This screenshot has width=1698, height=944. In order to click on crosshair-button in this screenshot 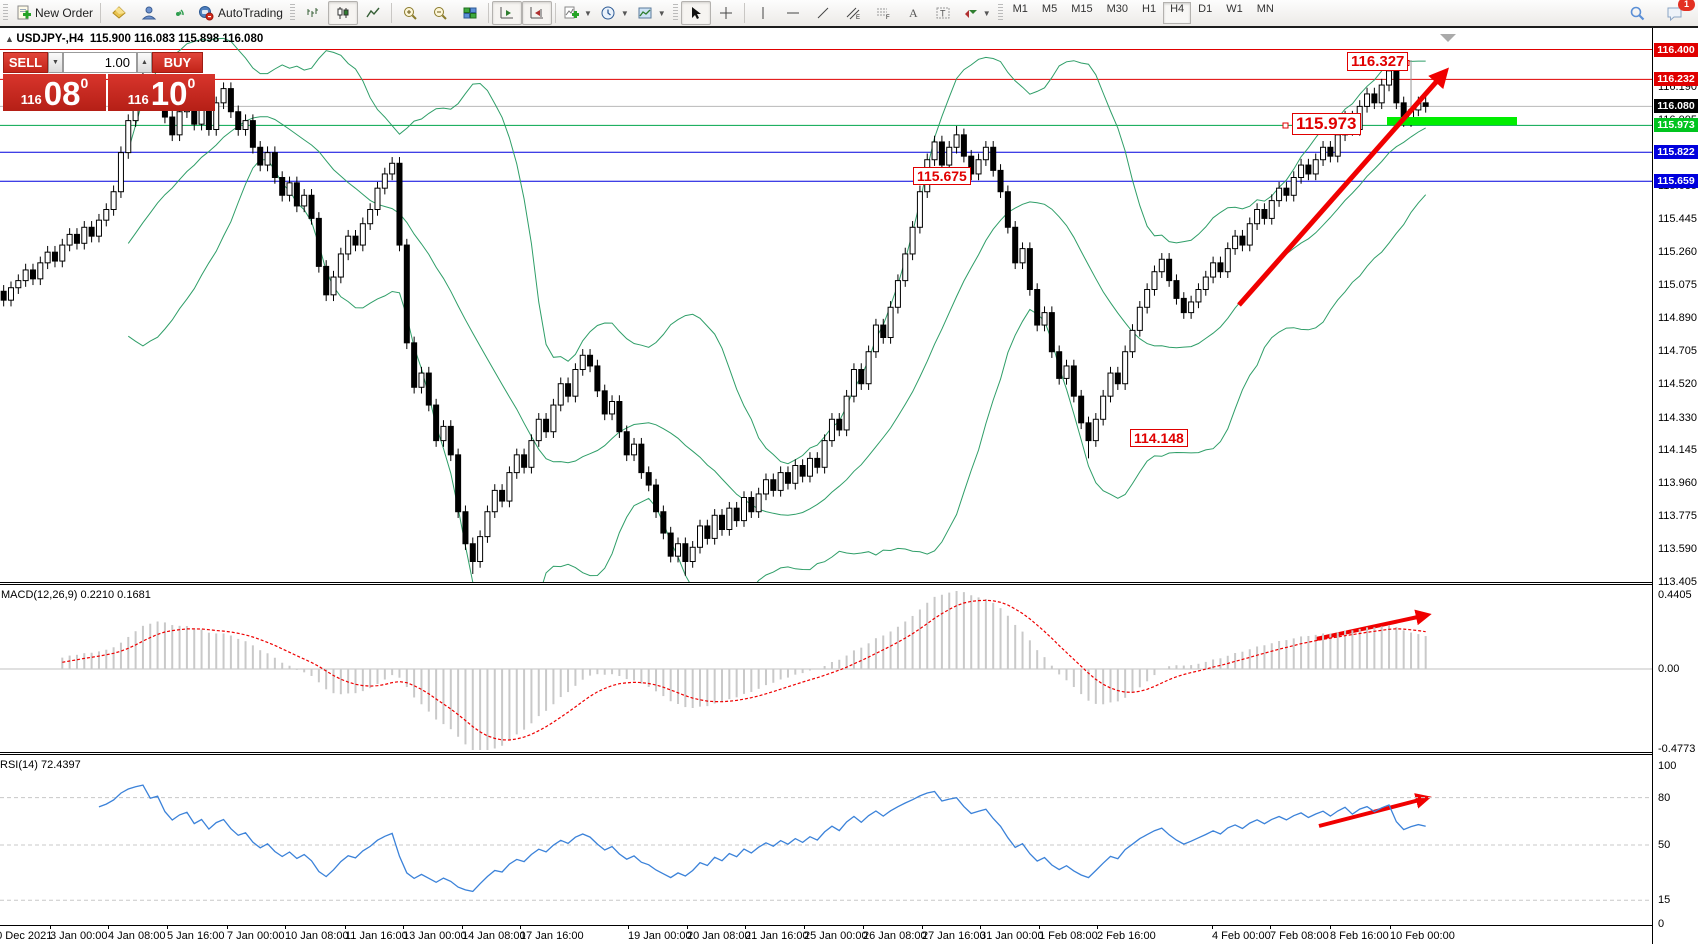, I will do `click(726, 13)`.